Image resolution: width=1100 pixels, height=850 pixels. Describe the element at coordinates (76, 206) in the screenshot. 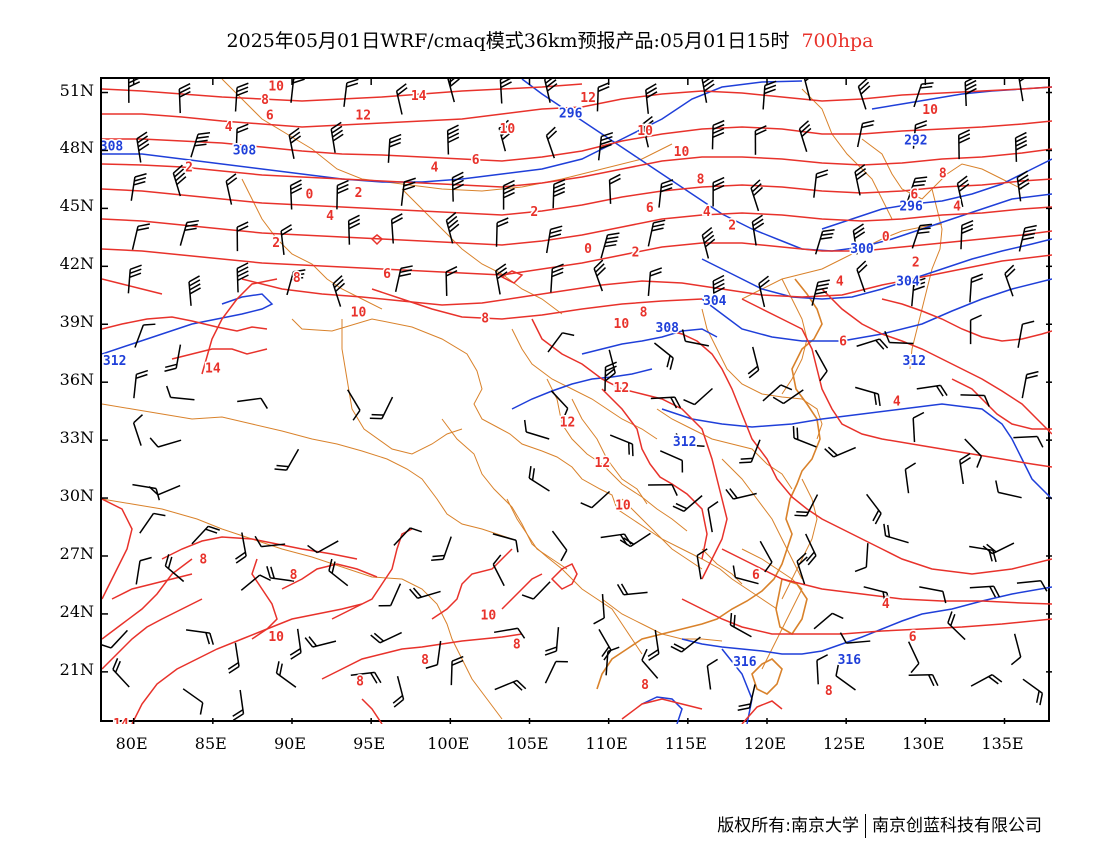

I see `lat-tick-label: 45N` at that location.